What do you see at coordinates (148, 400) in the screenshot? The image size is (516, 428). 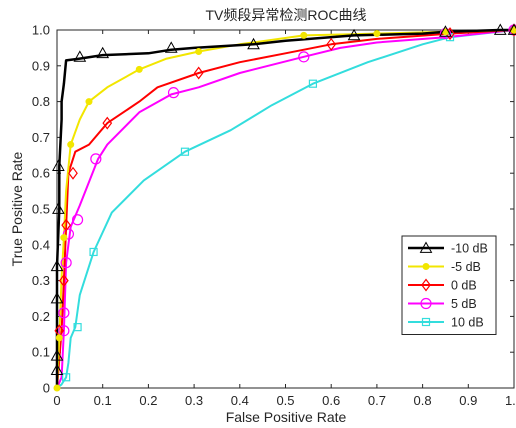 I see `x-tick-label: 0.2` at bounding box center [148, 400].